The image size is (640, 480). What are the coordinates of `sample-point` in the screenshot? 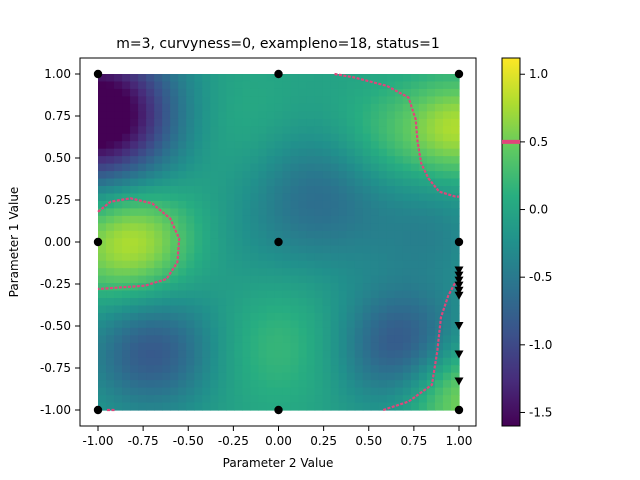 It's located at (459, 275).